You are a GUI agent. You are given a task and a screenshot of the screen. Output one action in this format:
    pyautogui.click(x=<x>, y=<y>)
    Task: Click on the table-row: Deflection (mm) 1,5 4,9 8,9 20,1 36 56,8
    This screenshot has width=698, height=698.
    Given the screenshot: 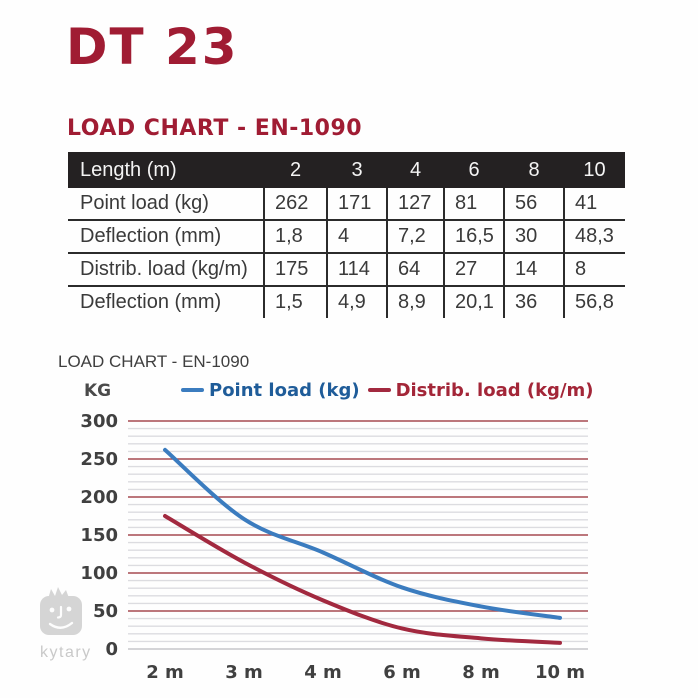 What is the action you would take?
    pyautogui.click(x=346, y=301)
    